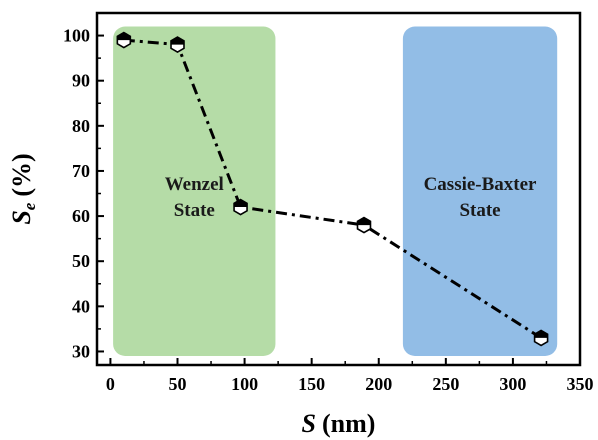  I want to click on x-tick-label: 150, so click(311, 384).